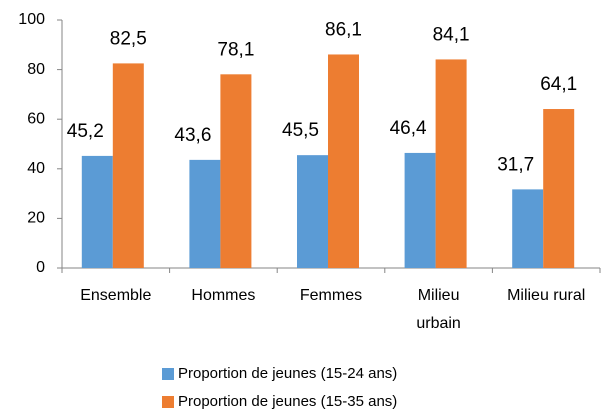 The image size is (602, 412). Describe the element at coordinates (515, 164) in the screenshot. I see `data-label: 31,7` at that location.